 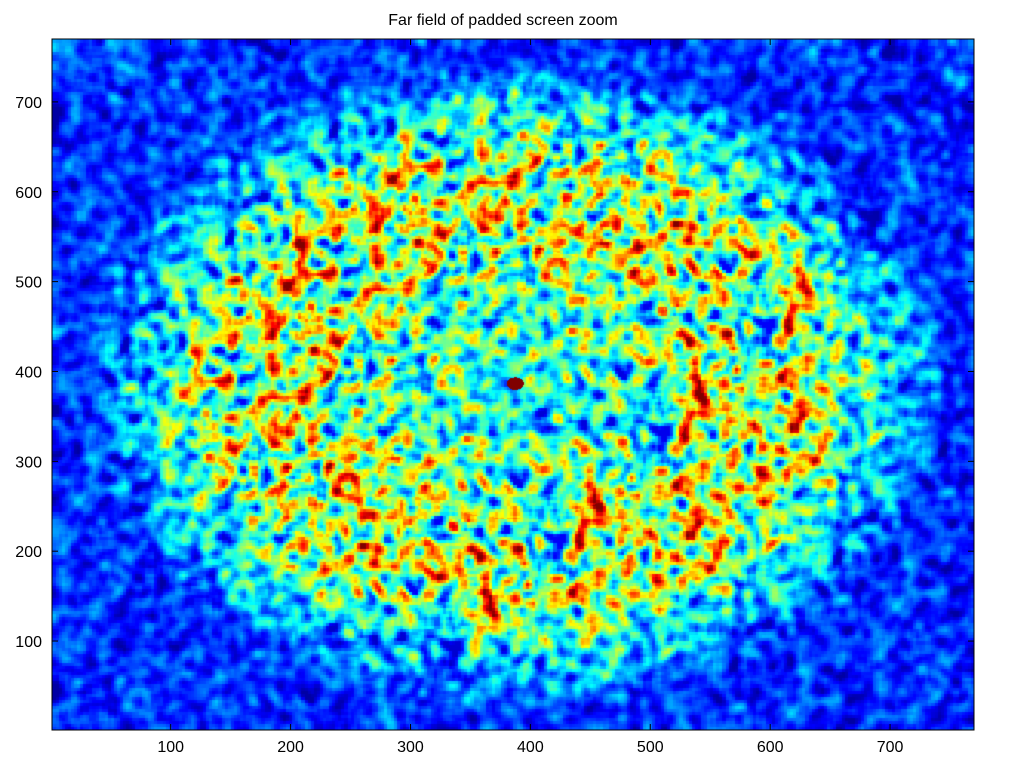 What do you see at coordinates (28, 193) in the screenshot?
I see `y-tick-label: 600` at bounding box center [28, 193].